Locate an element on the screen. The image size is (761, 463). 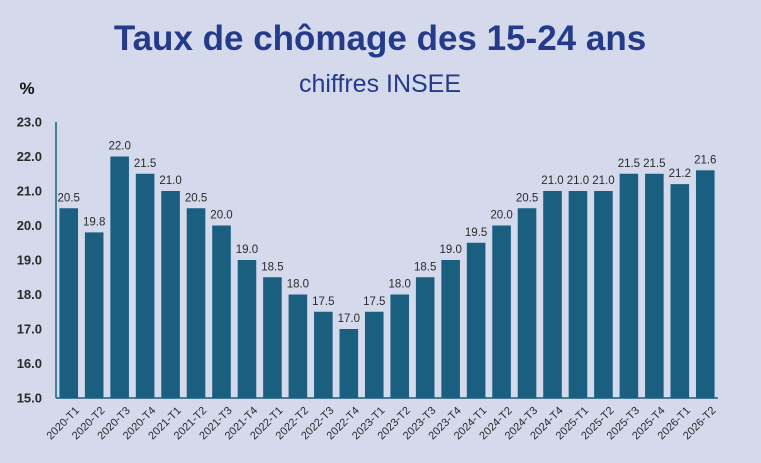
y-tick-label: 17.0 is located at coordinates (29, 329).